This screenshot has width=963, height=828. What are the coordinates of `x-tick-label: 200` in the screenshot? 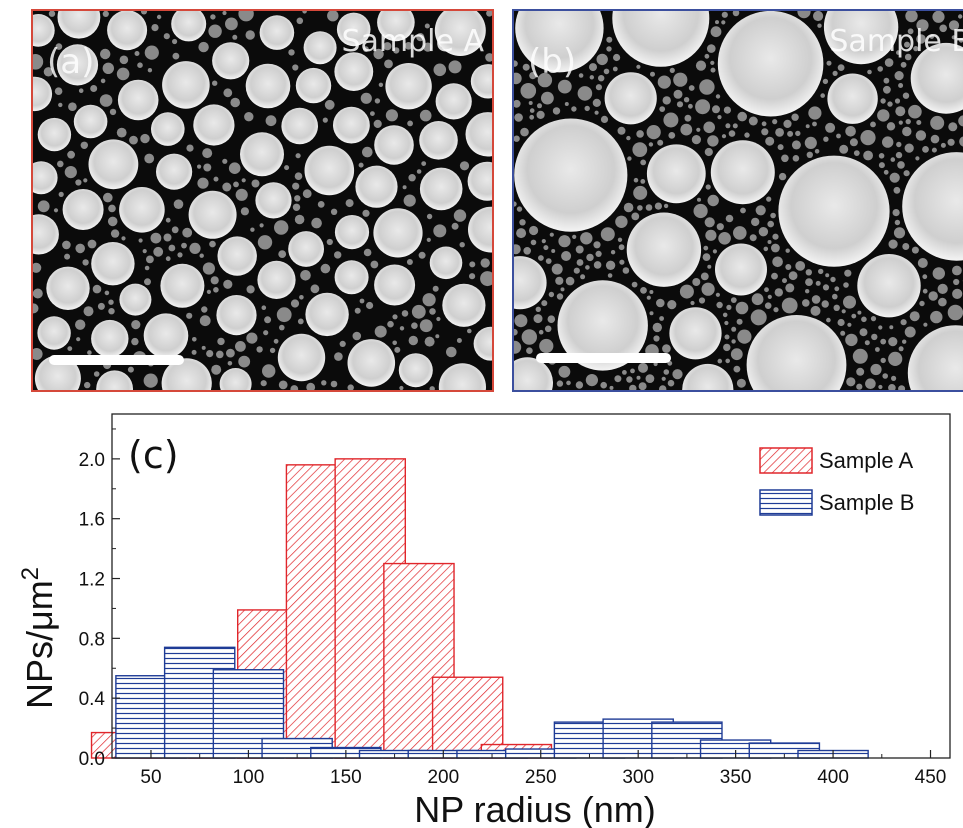 It's located at (443, 777).